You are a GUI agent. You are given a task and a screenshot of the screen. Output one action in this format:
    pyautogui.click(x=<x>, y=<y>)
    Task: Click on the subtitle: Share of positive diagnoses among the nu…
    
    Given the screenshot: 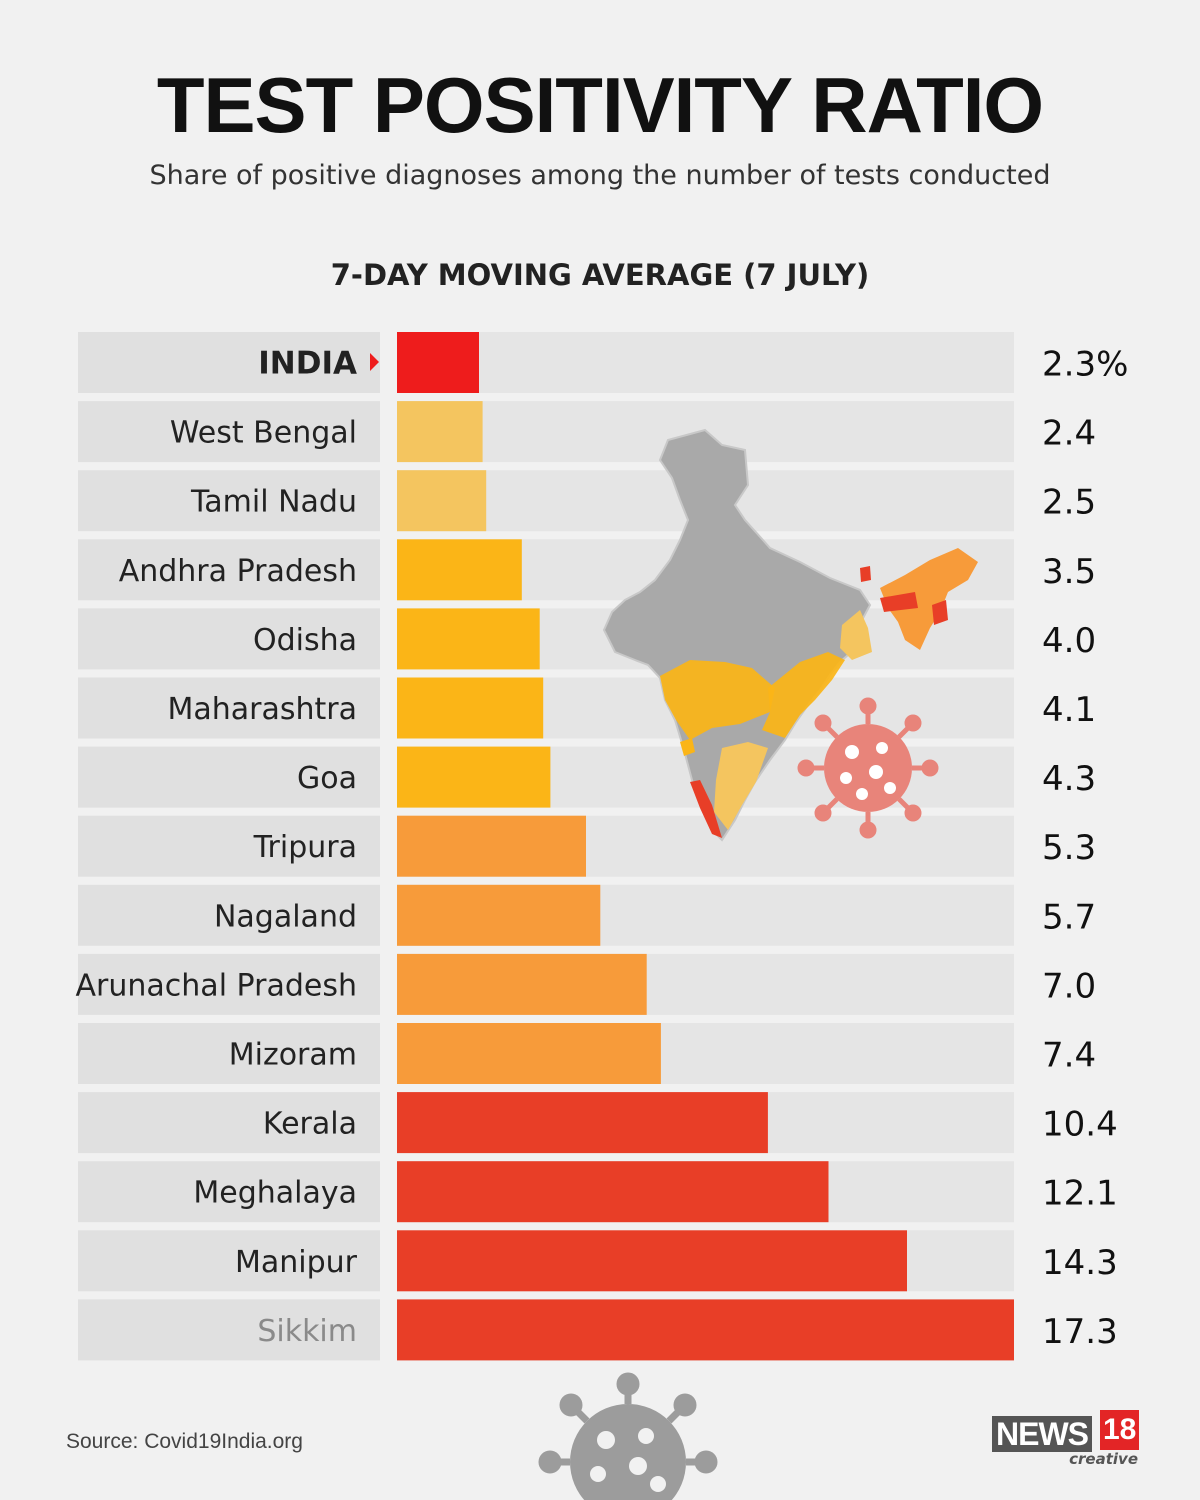 What is the action you would take?
    pyautogui.click(x=600, y=175)
    